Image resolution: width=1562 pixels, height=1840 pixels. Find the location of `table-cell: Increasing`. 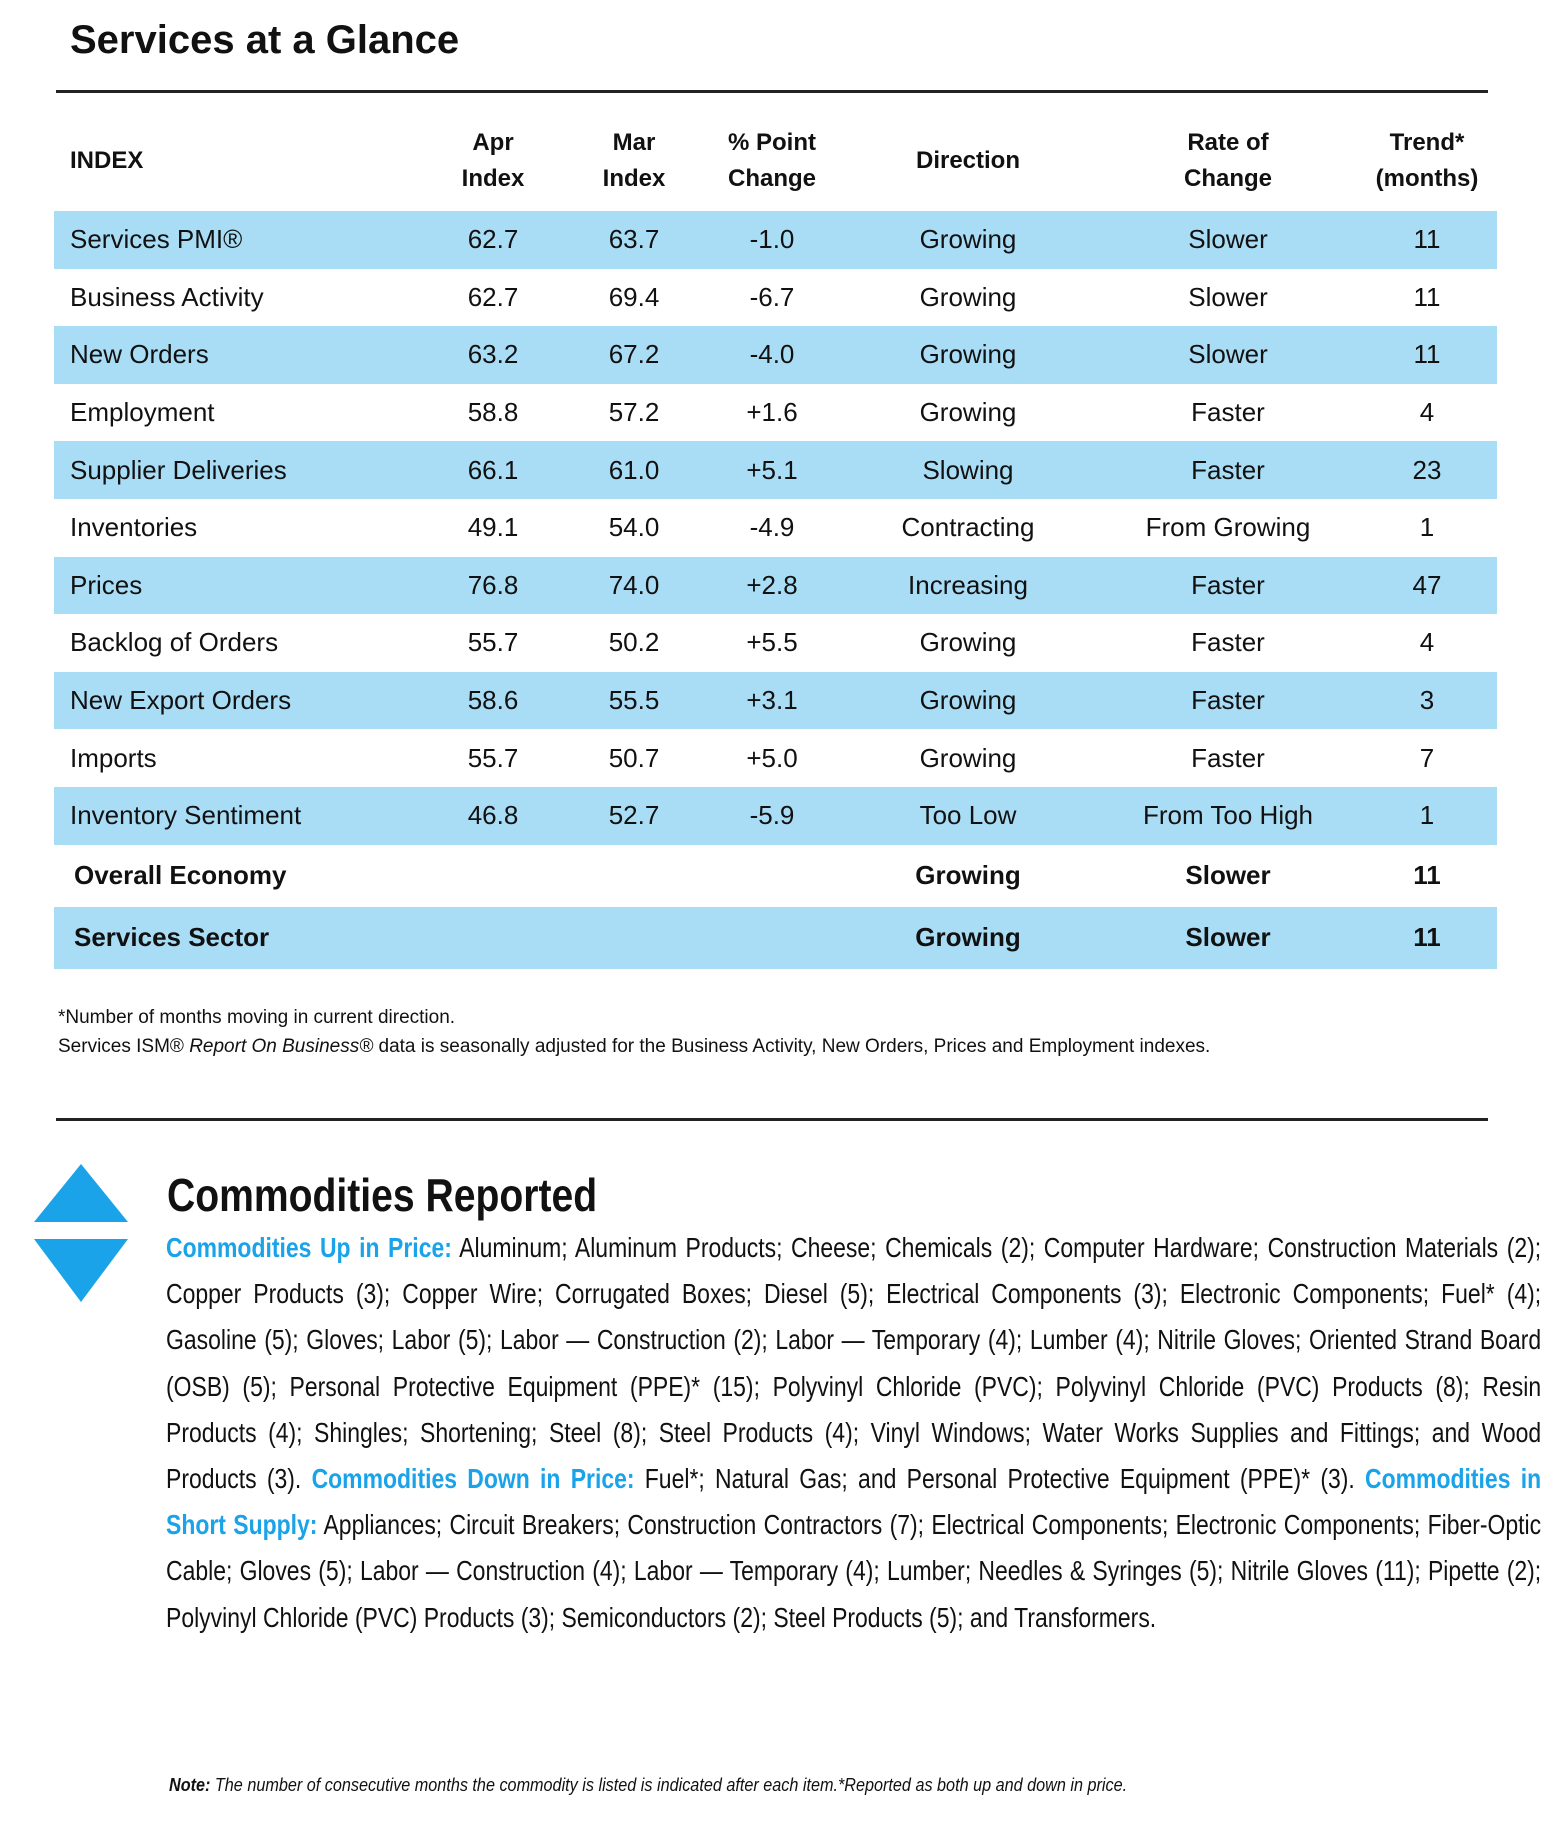

table-cell: Increasing is located at coordinates (968, 584).